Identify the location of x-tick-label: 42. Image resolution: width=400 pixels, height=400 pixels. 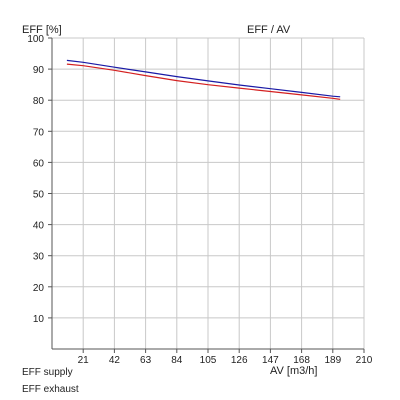
(115, 360).